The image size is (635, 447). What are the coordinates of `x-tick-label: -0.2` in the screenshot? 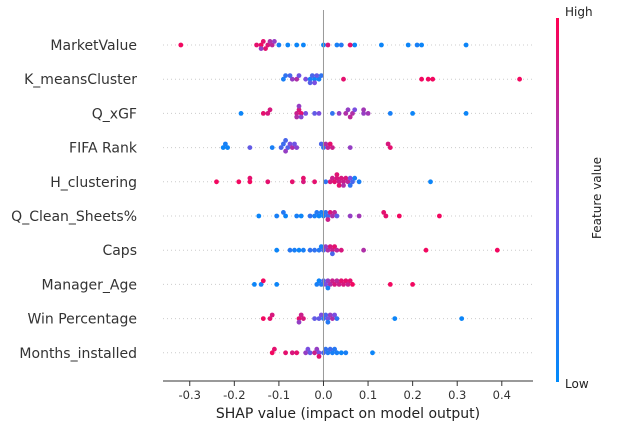 It's located at (234, 395).